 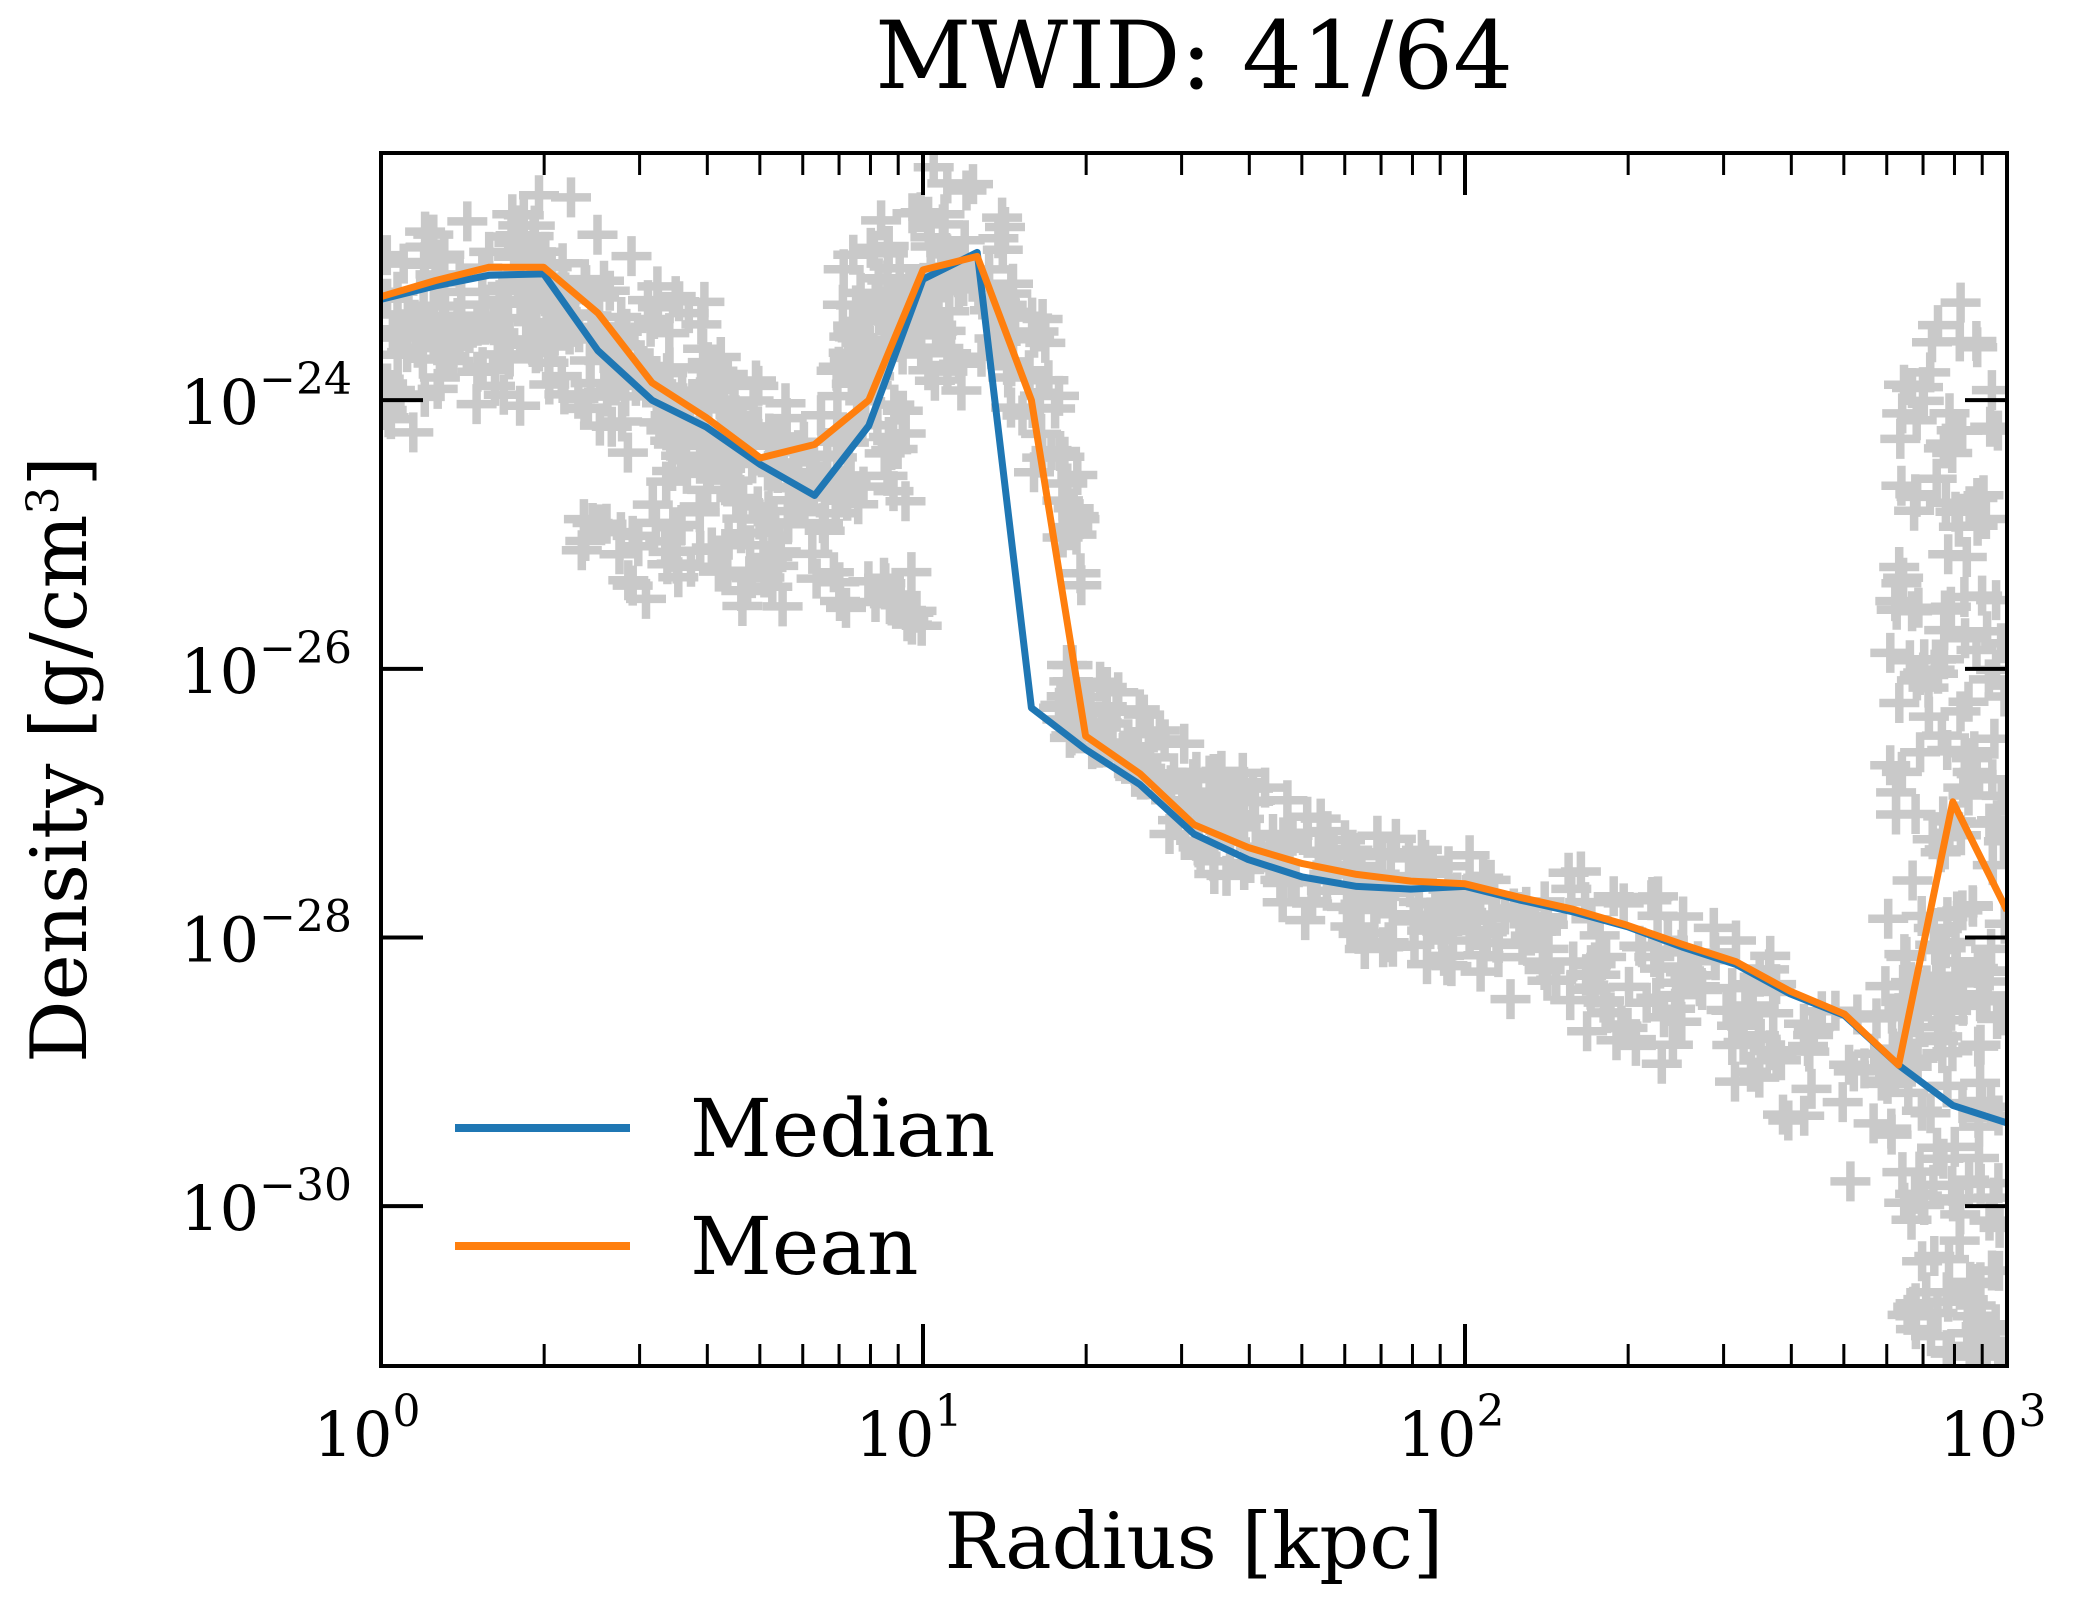 What do you see at coordinates (909, 1428) in the screenshot?
I see `x-tick-label: 10¹` at bounding box center [909, 1428].